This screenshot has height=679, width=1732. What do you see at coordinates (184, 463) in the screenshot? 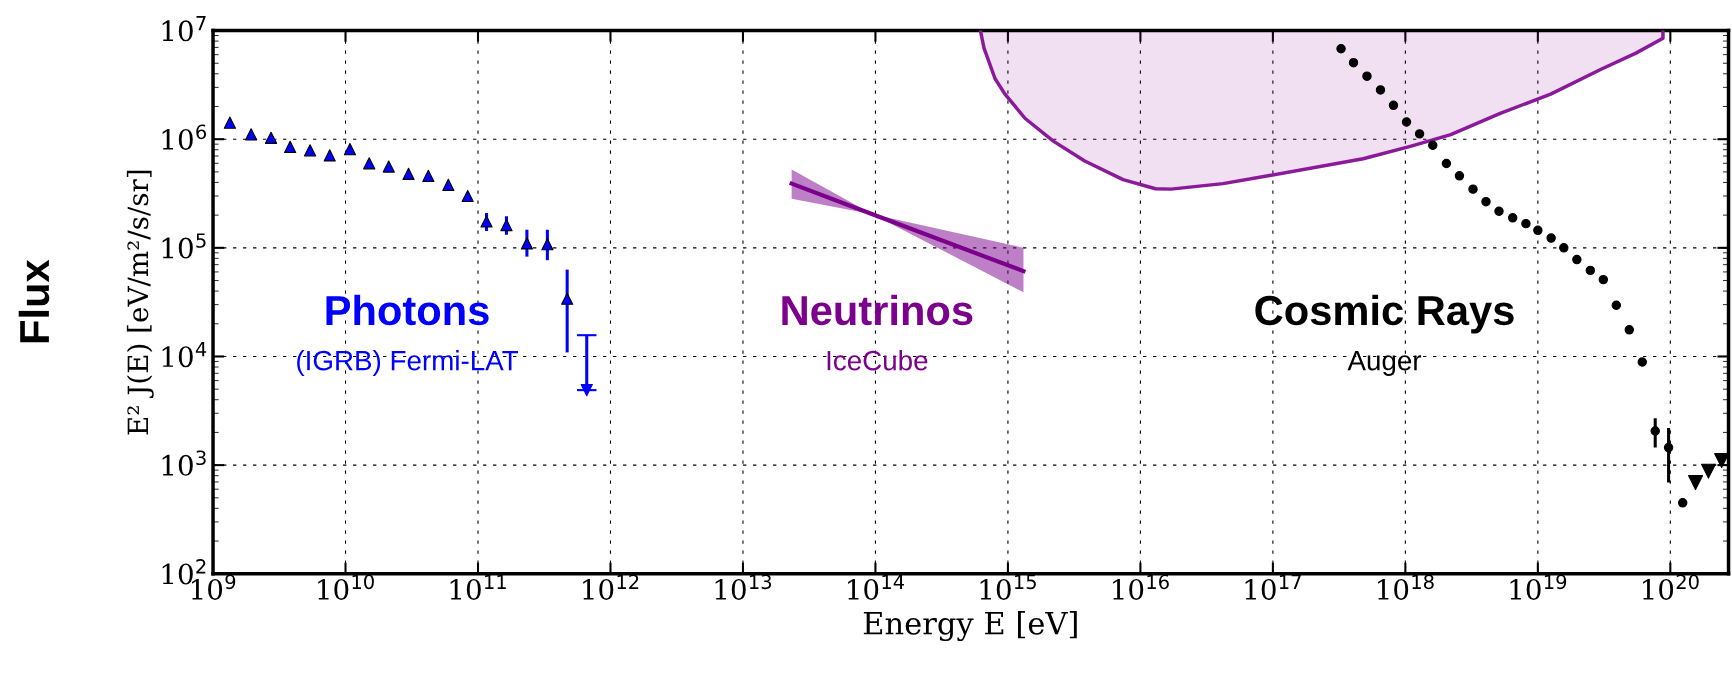
I see `y-tick-label: 10$^{3}$` at bounding box center [184, 463].